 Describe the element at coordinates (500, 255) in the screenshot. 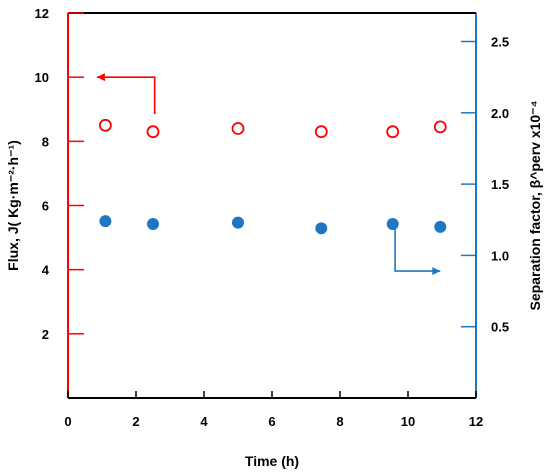

I see `right-y-tick-label: 1.0` at that location.